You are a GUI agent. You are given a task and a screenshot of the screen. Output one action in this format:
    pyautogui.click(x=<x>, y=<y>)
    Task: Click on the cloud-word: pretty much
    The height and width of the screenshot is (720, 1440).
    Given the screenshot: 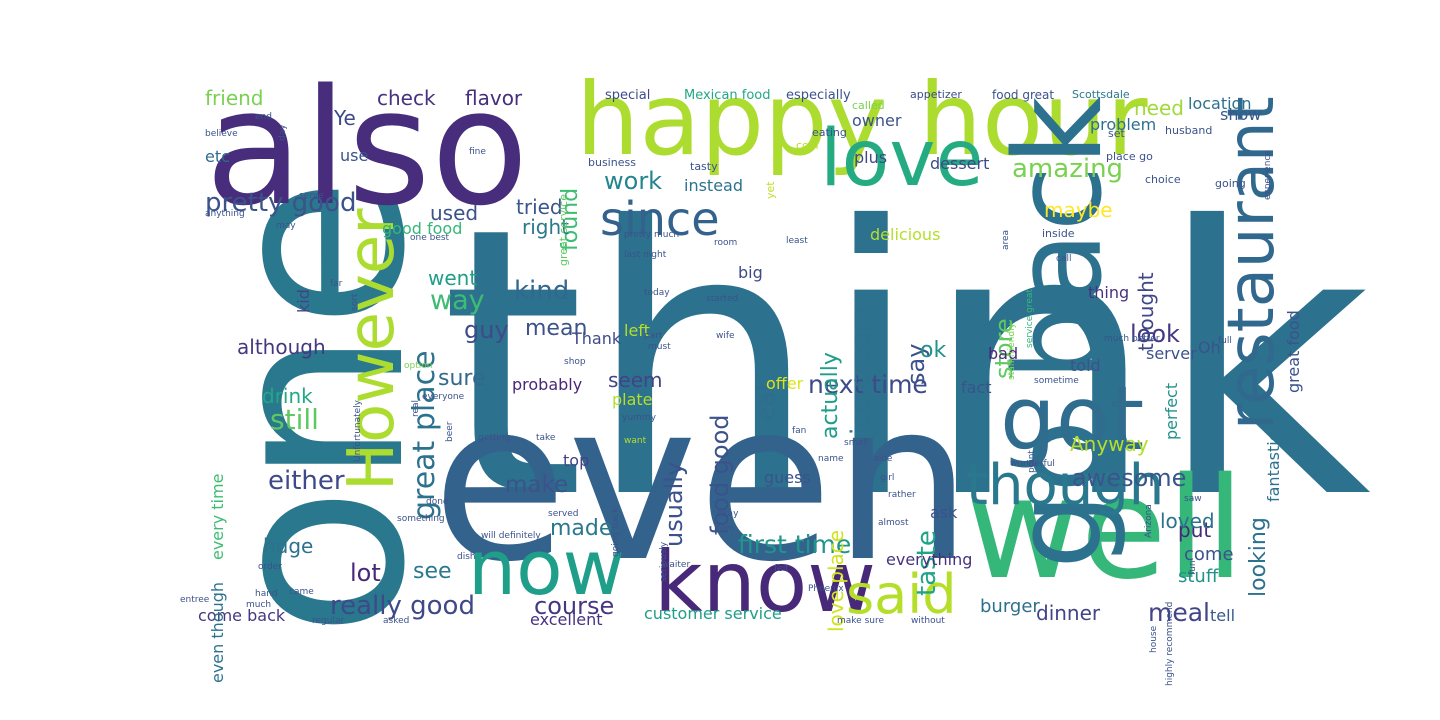 What is the action you would take?
    pyautogui.click(x=652, y=235)
    